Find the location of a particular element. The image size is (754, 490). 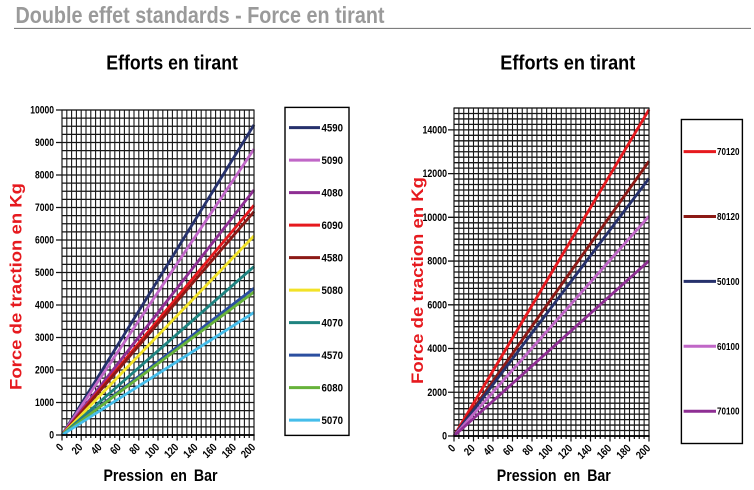

svg-text: 5070 is located at coordinates (333, 421).